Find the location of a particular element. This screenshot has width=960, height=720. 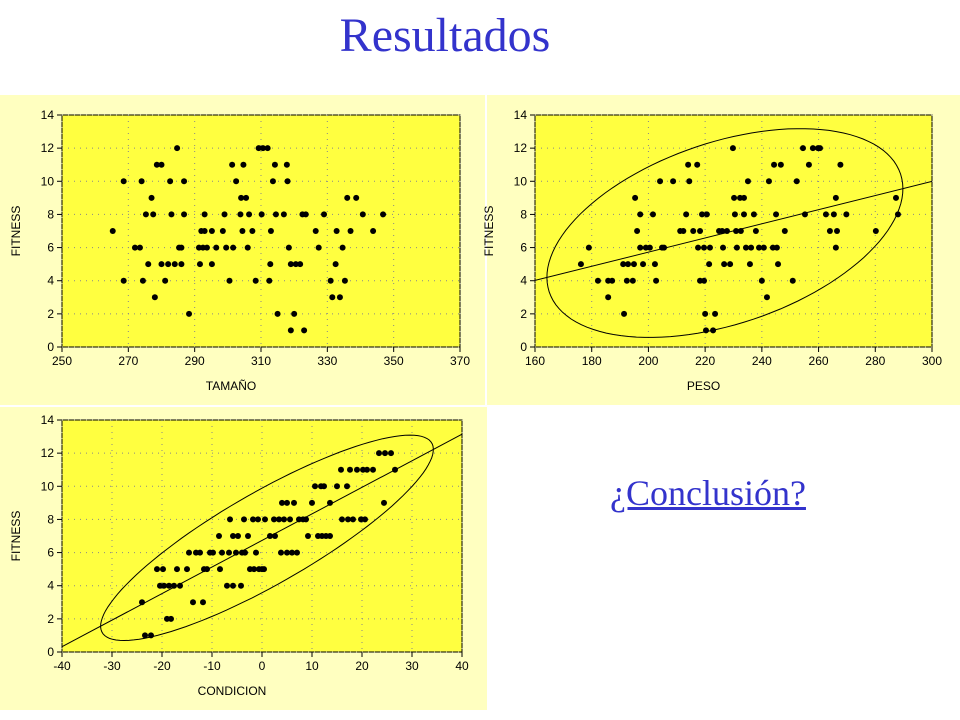

x-tick-label: 20 is located at coordinates (362, 666).